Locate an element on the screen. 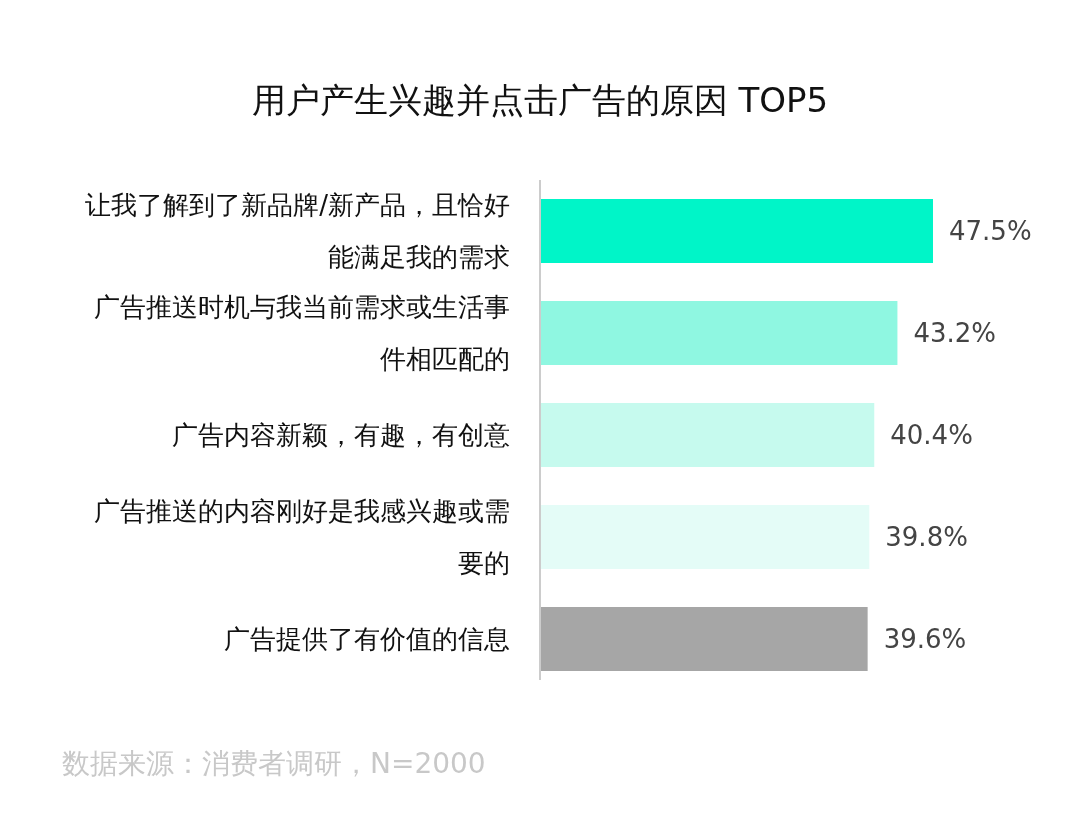 The image size is (1080, 839). y-tick-label: 广告推送的内容刚好是我感兴趣或需要的 is located at coordinates (302, 537).